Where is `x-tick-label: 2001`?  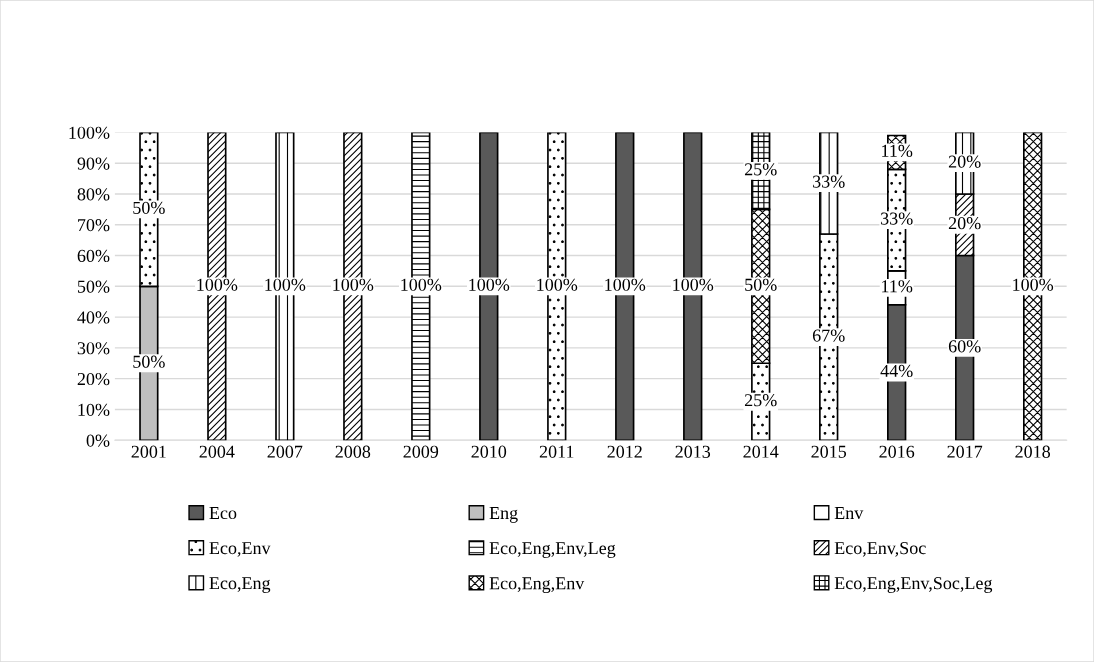 x-tick-label: 2001 is located at coordinates (148, 451).